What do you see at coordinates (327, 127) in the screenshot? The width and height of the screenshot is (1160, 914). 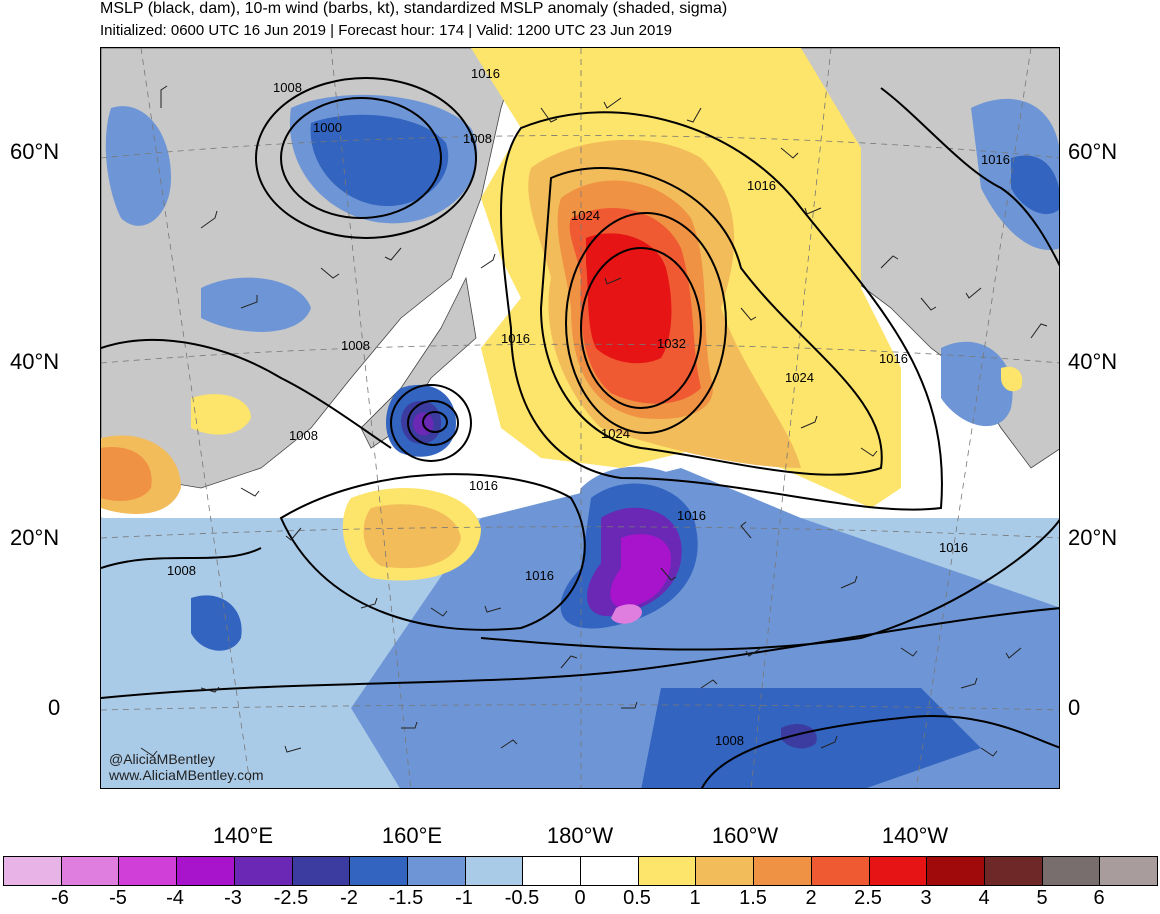 I see `contour-label: 1000` at bounding box center [327, 127].